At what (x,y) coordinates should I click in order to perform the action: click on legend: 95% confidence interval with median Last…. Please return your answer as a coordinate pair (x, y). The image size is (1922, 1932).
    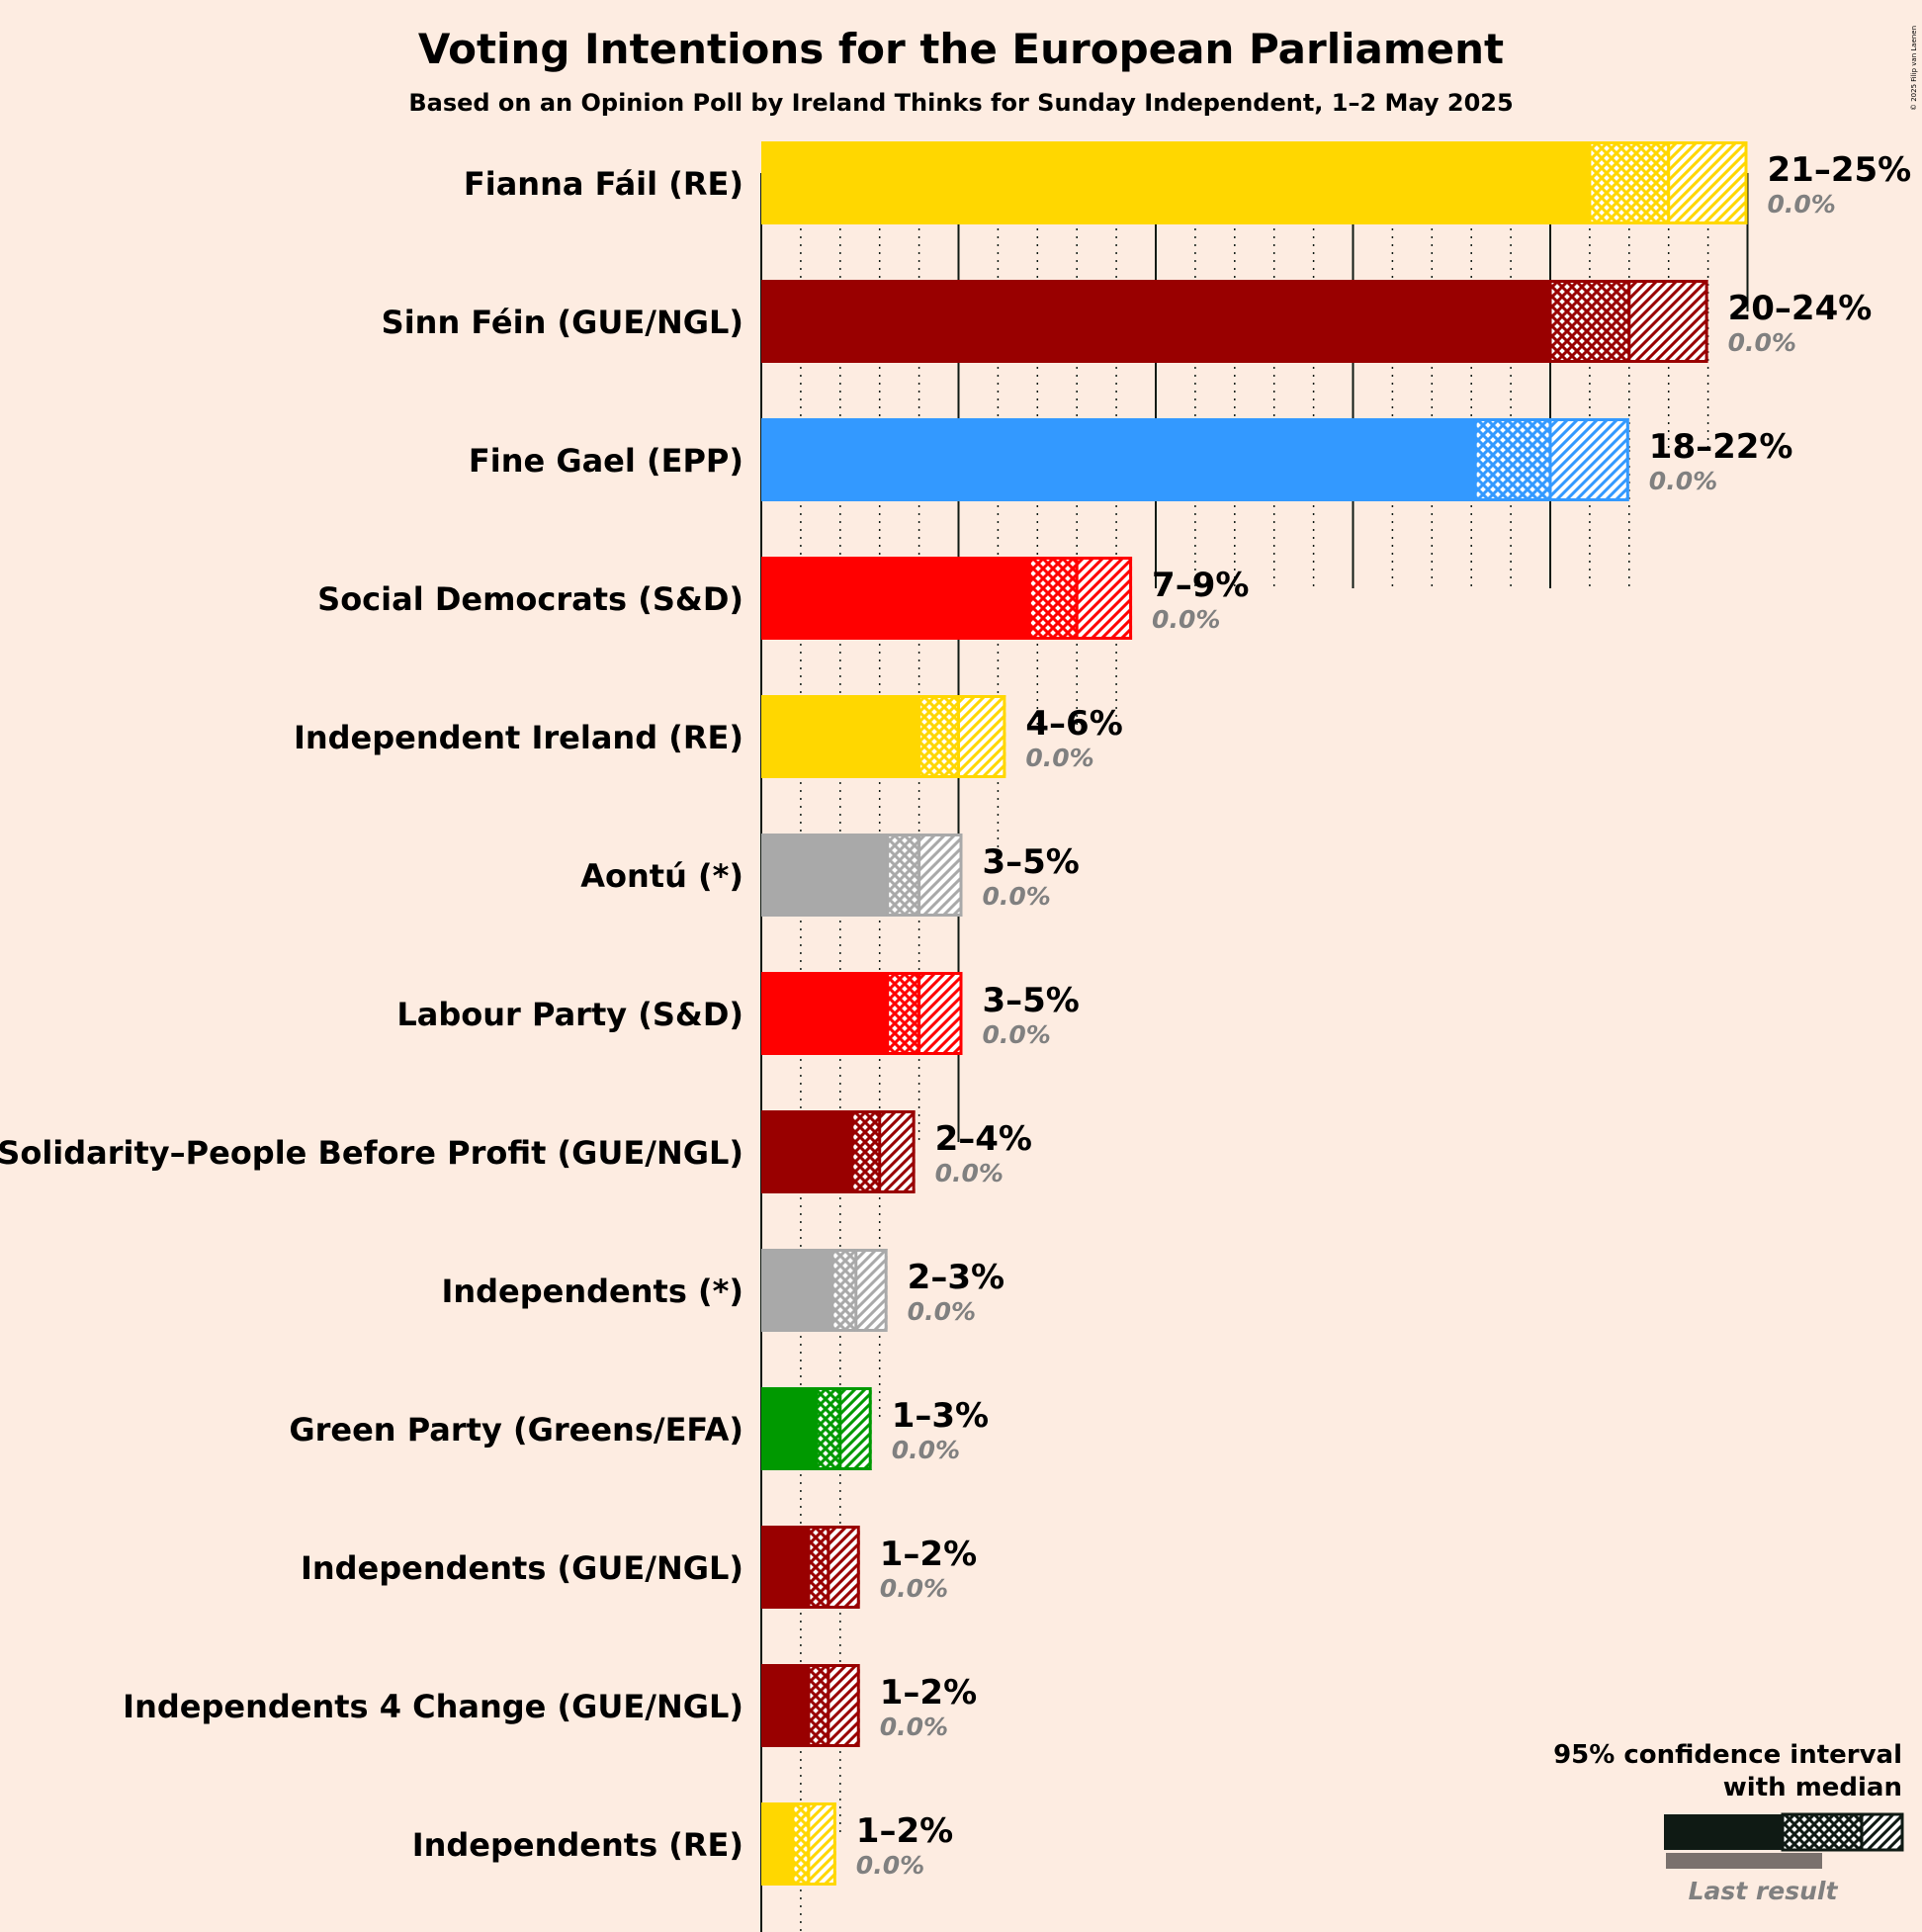
    Looking at the image, I should click on (1728, 1822).